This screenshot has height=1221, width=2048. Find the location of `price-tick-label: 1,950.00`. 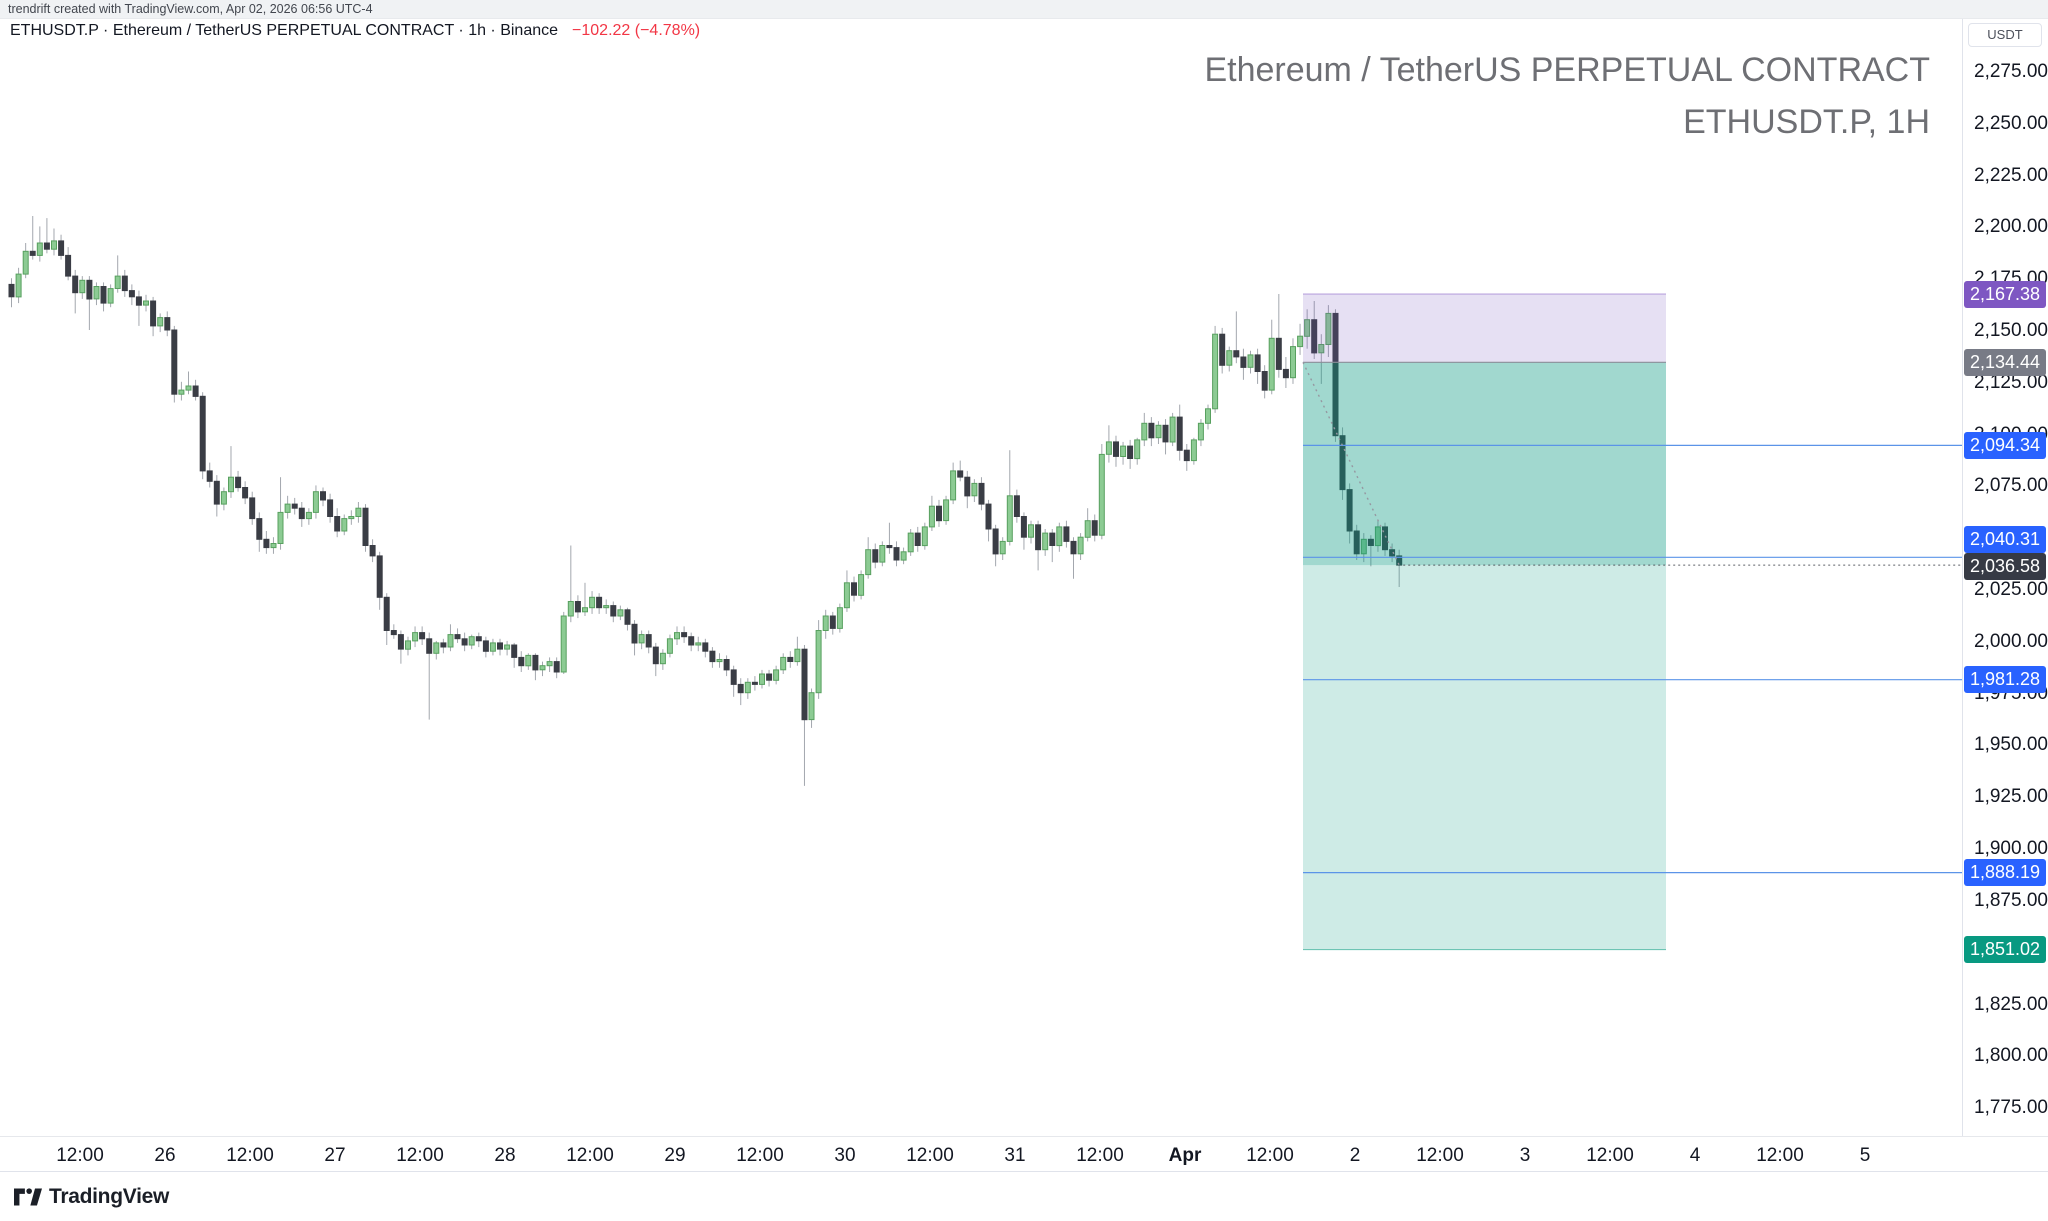

price-tick-label: 1,950.00 is located at coordinates (2011, 745).